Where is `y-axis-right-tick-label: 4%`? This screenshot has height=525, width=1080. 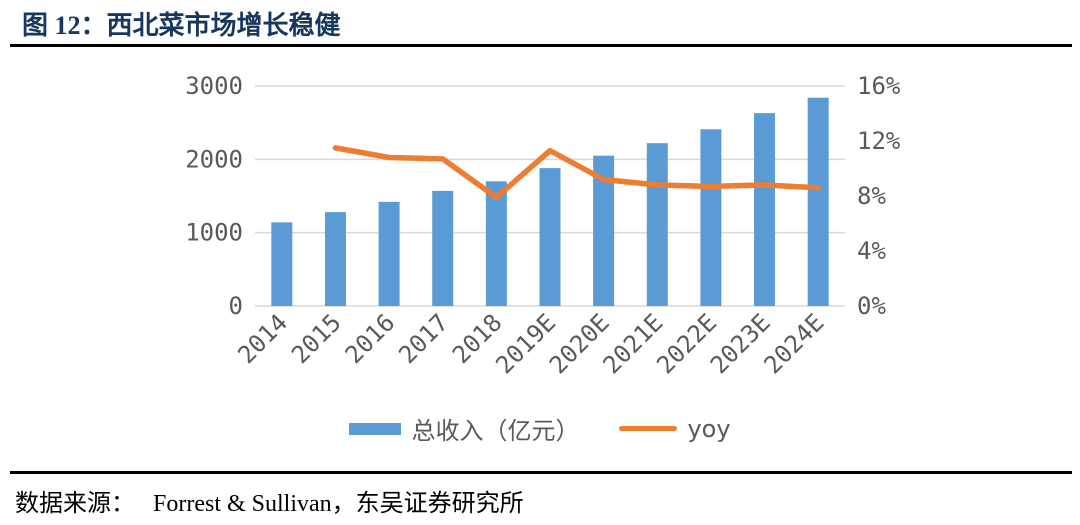
y-axis-right-tick-label: 4% is located at coordinates (871, 251).